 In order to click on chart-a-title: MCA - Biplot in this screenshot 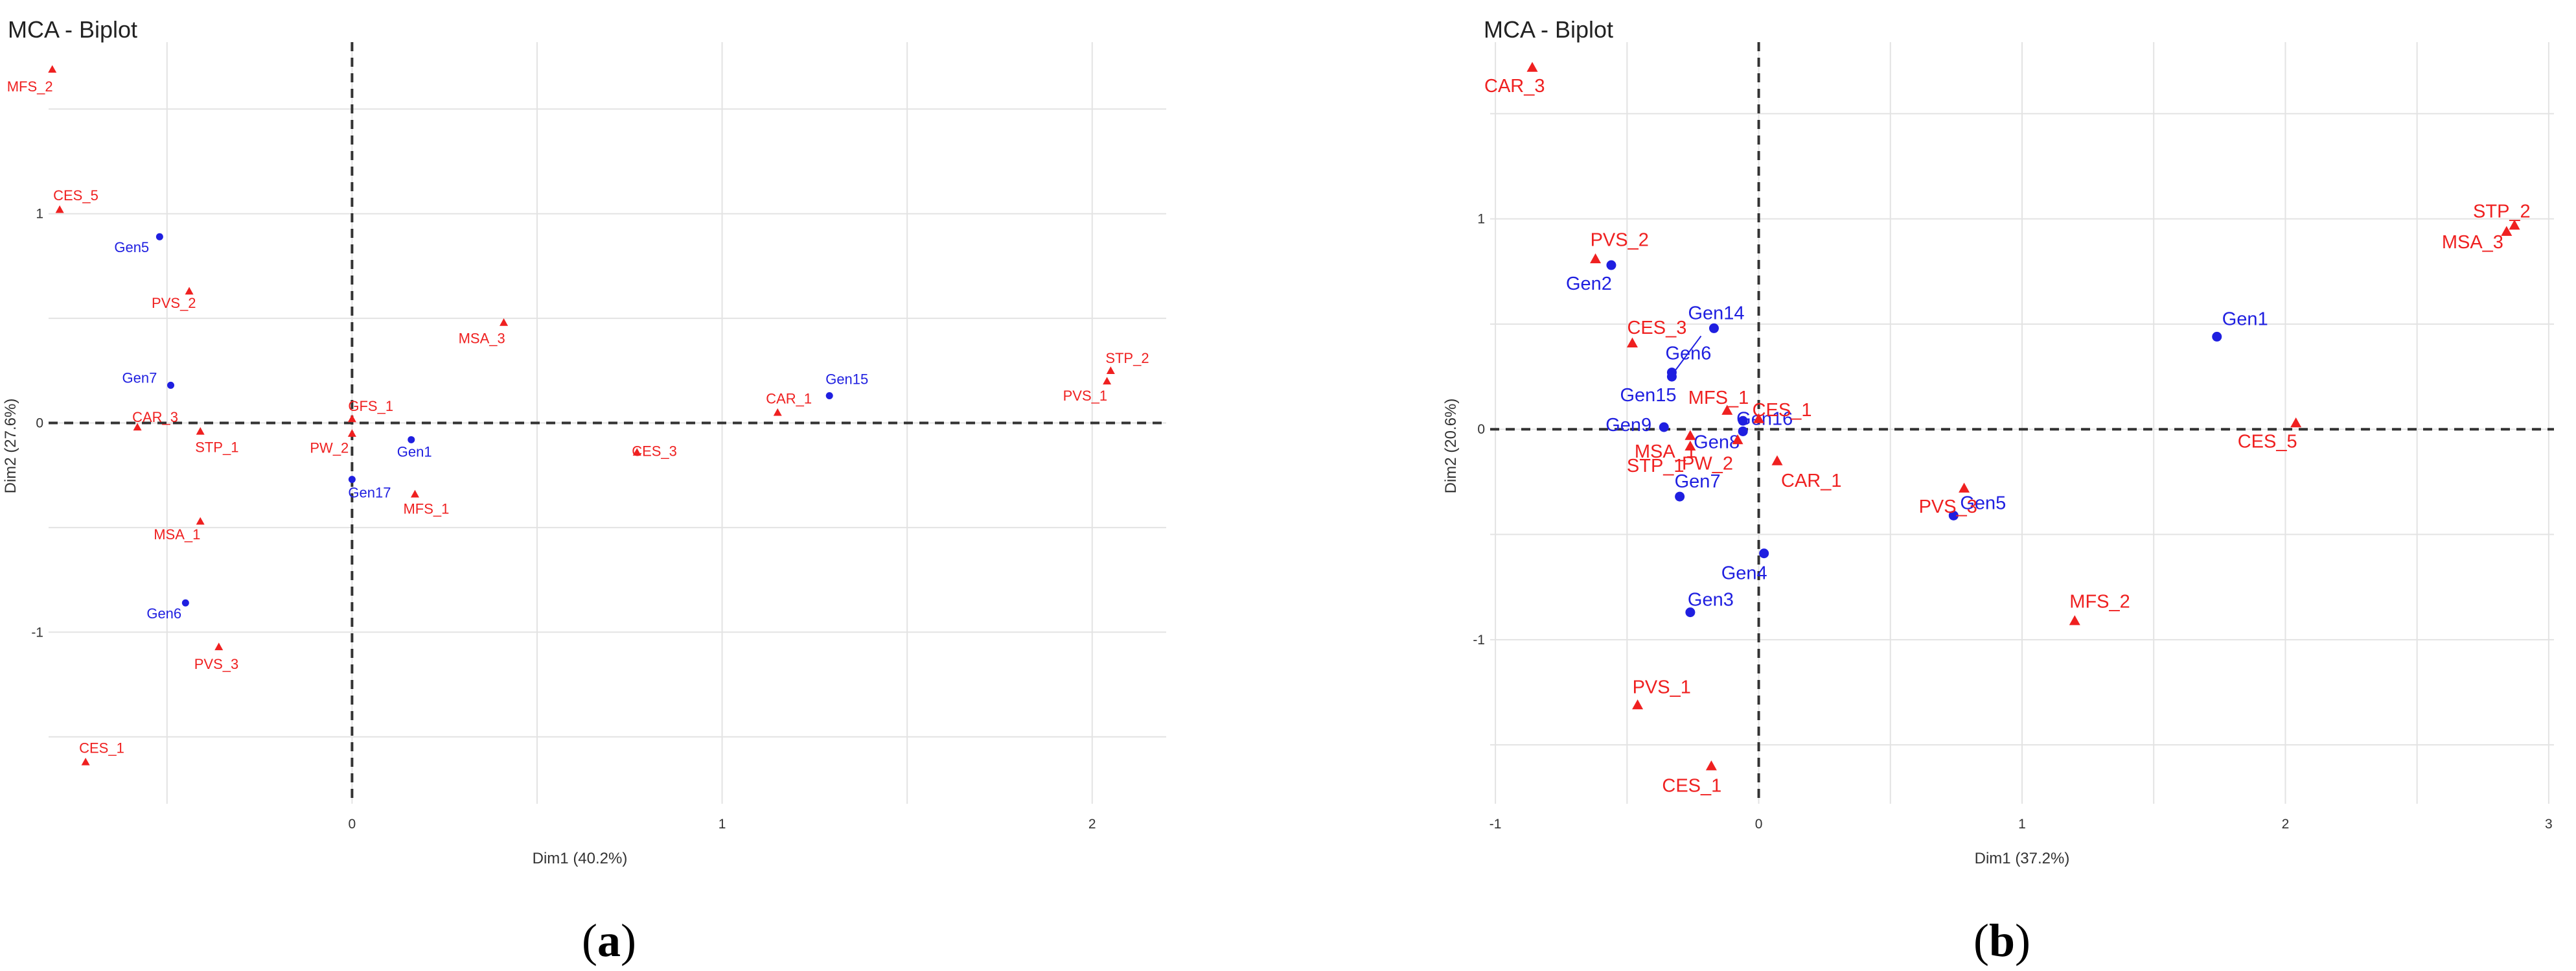, I will do `click(72, 29)`.